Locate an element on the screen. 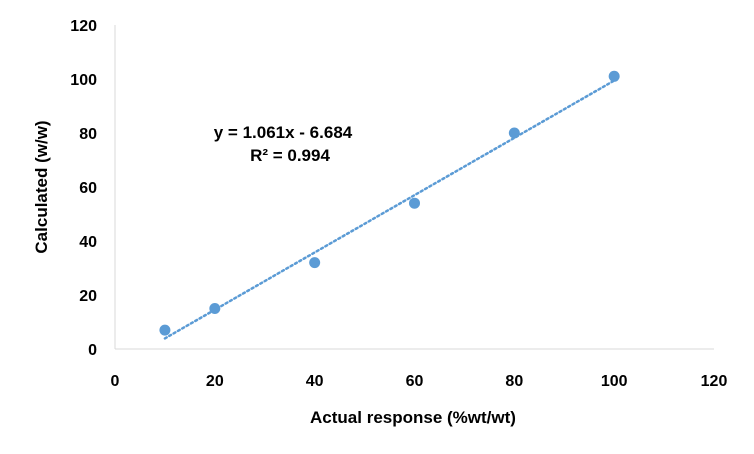  y-tick-labels: 0 20 40 60 80 100 120 is located at coordinates (83, 188).